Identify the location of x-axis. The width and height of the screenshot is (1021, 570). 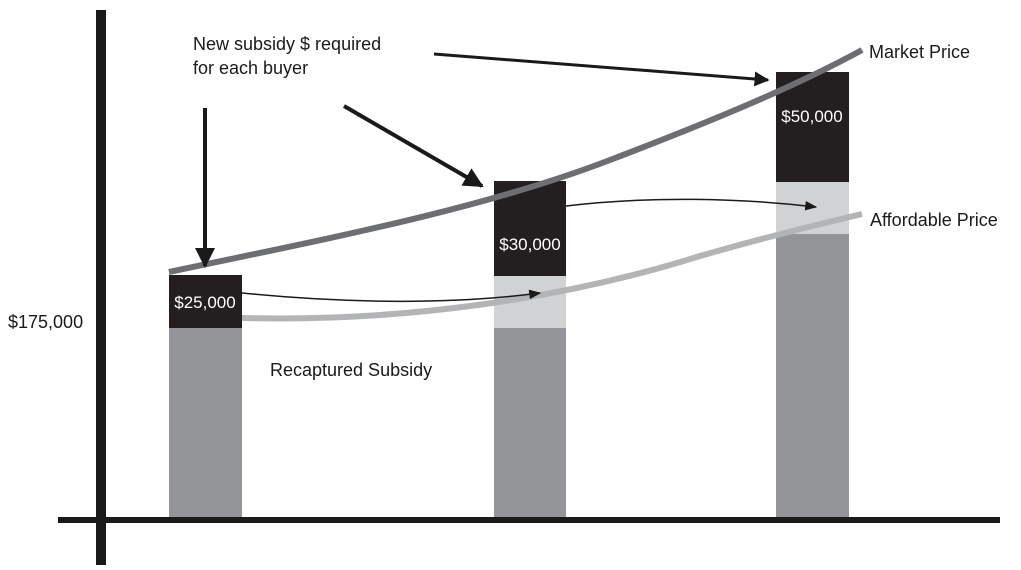
(529, 520).